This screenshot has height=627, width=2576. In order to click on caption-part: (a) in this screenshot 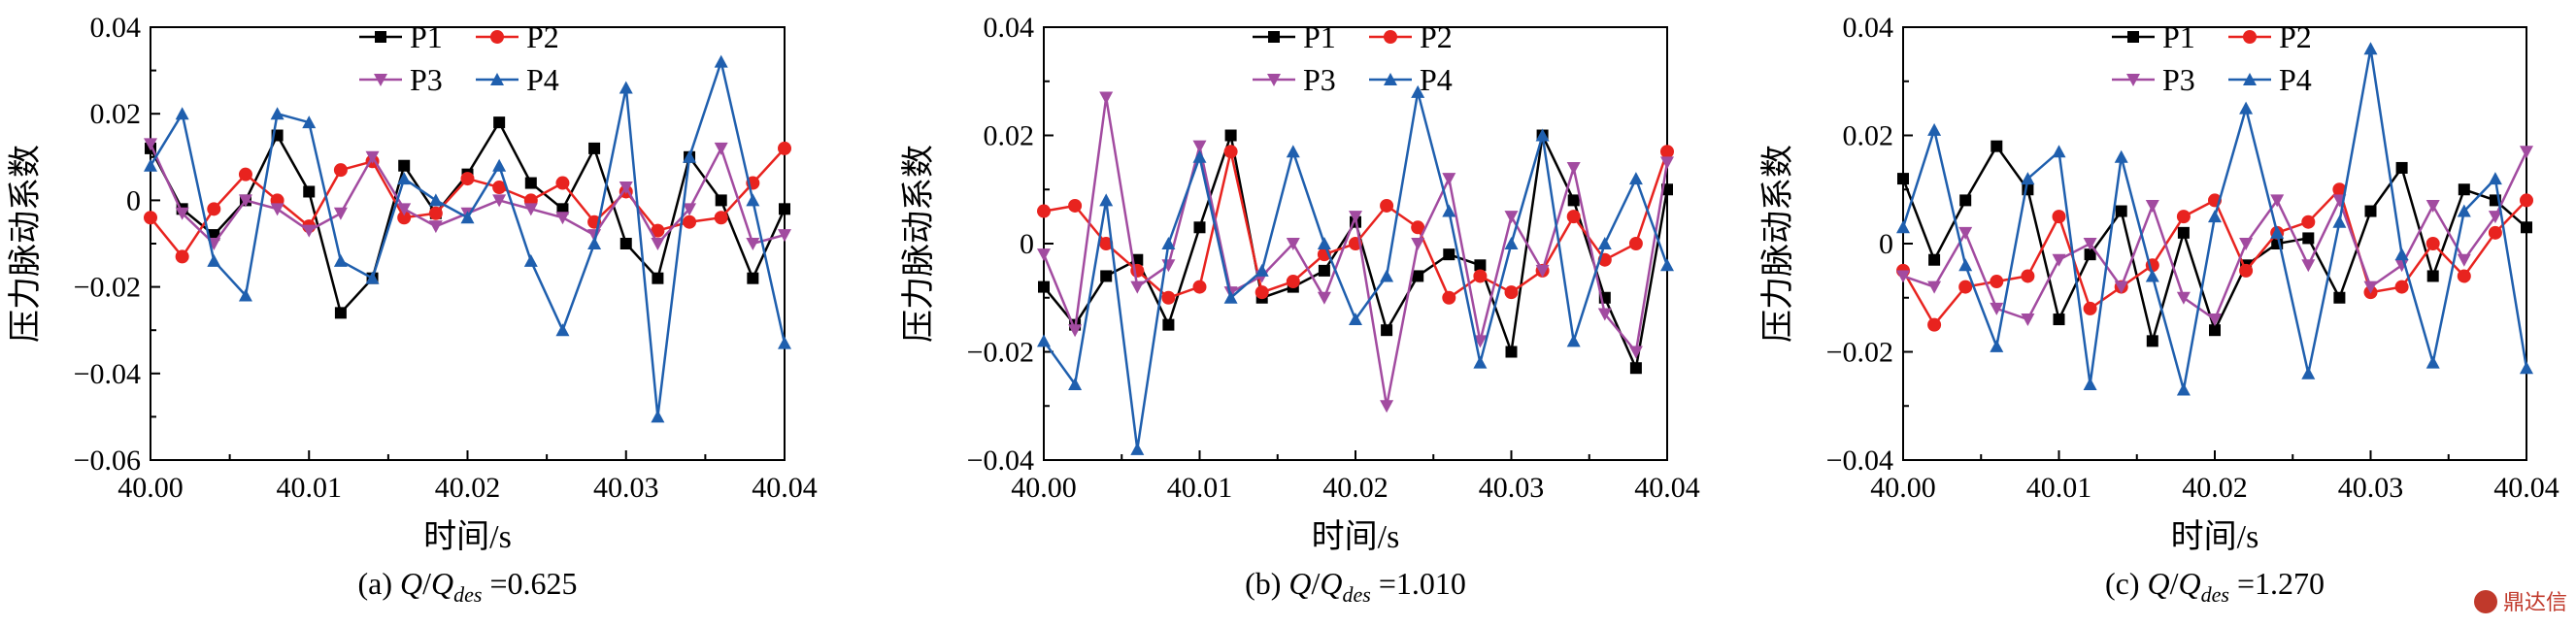, I will do `click(380, 583)`.